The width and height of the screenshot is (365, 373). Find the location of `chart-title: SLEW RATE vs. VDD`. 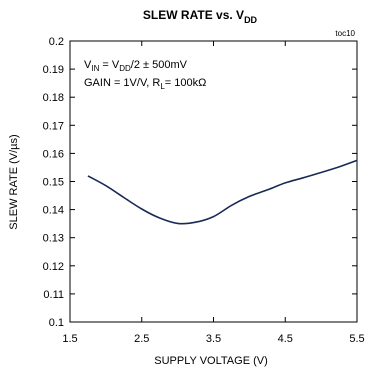

chart-title: SLEW RATE vs. VDD is located at coordinates (200, 16).